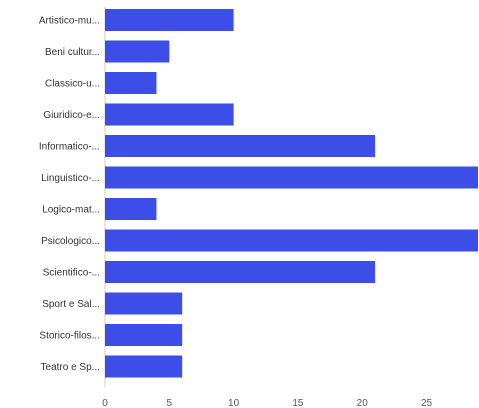  I want to click on x-tick-label: 10, so click(234, 403).